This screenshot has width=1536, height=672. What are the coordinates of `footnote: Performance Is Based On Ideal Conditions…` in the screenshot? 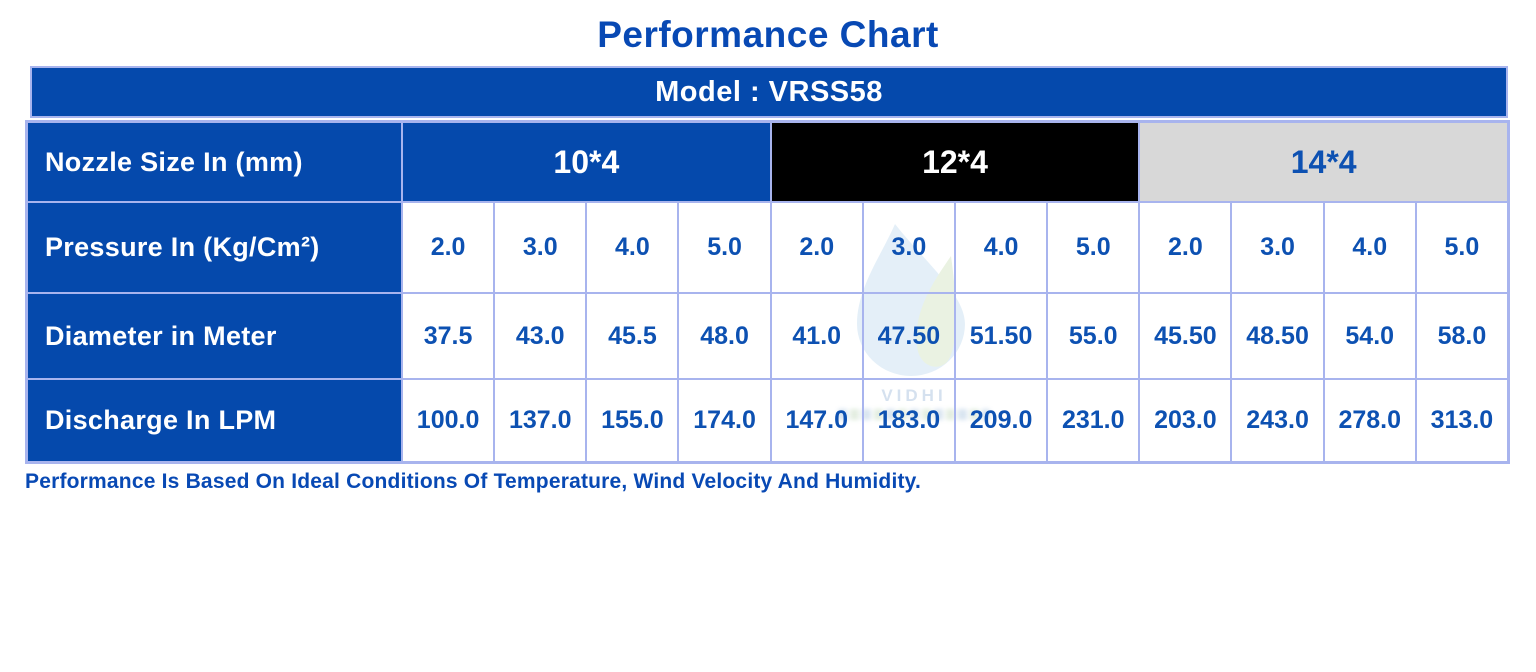 It's located at (473, 481).